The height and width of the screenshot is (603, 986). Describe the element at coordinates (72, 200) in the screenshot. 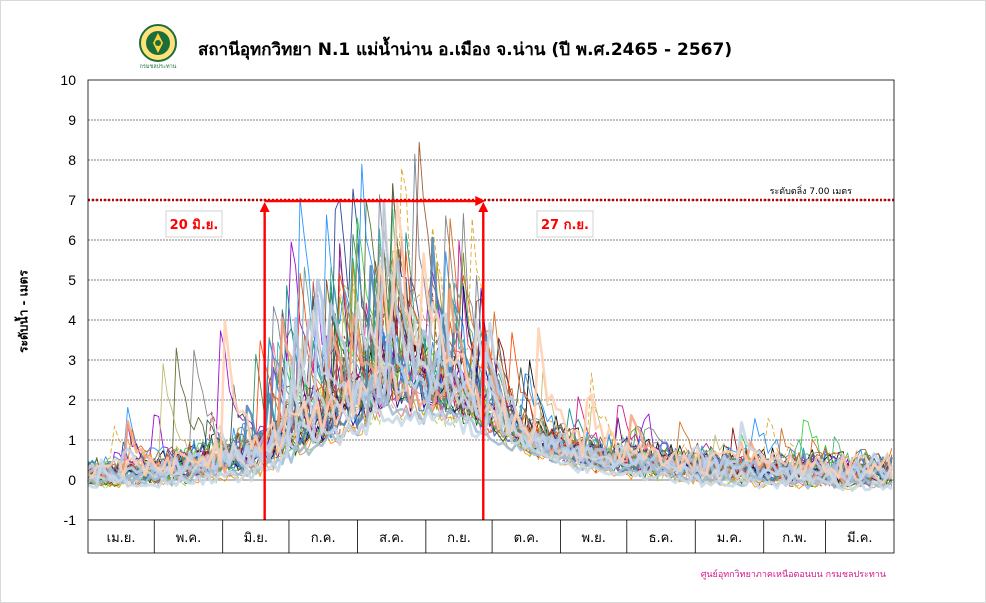

I see `y-tick-label: 7` at that location.